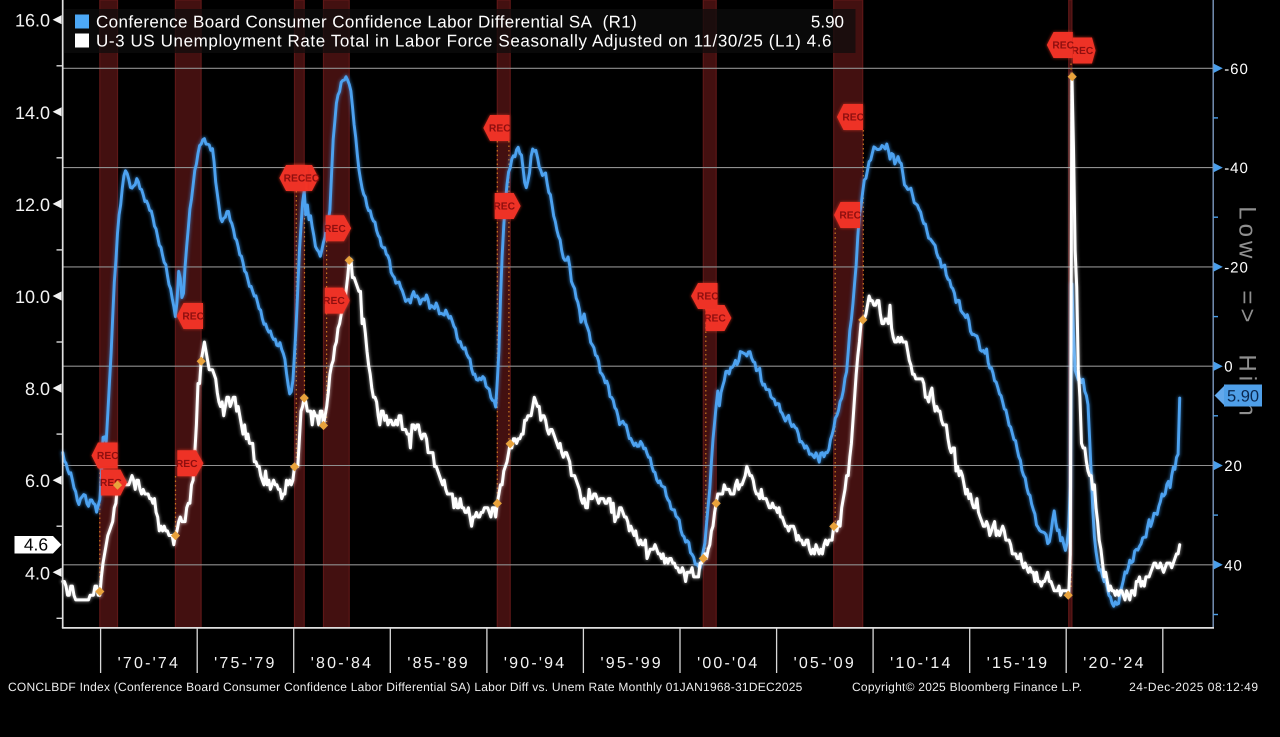 This screenshot has height=737, width=1280. Describe the element at coordinates (245, 663) in the screenshot. I see `svg-text: '75-'79` at that location.